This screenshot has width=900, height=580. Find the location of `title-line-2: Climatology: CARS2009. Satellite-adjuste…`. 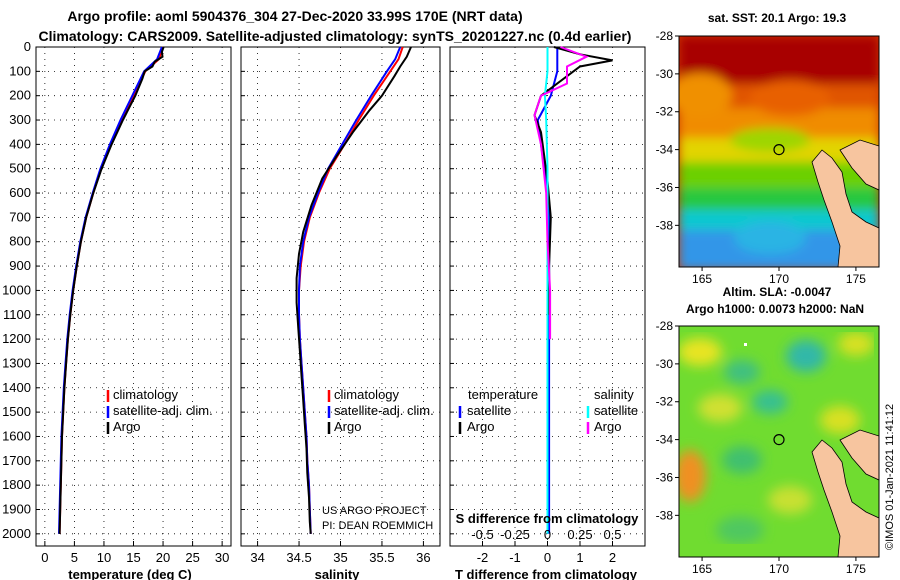

title-line-2: Climatology: CARS2009. Satellite-adjuste… is located at coordinates (335, 36).